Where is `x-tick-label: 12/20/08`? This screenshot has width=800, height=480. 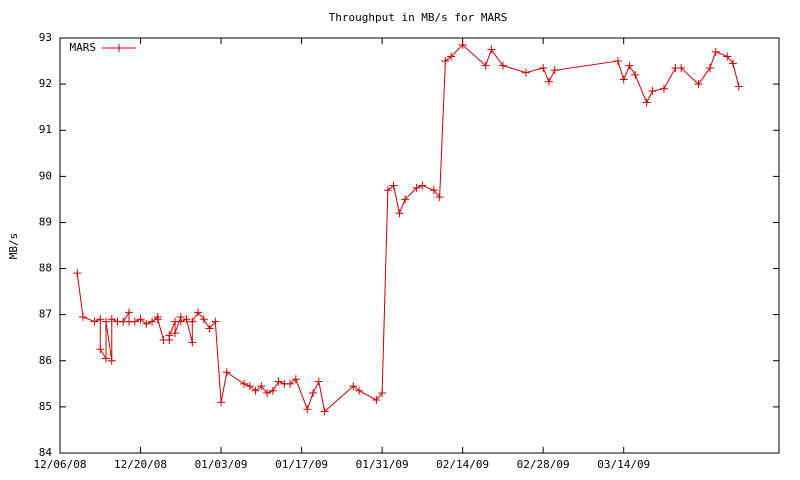
x-tick-label: 12/20/08 is located at coordinates (140, 464).